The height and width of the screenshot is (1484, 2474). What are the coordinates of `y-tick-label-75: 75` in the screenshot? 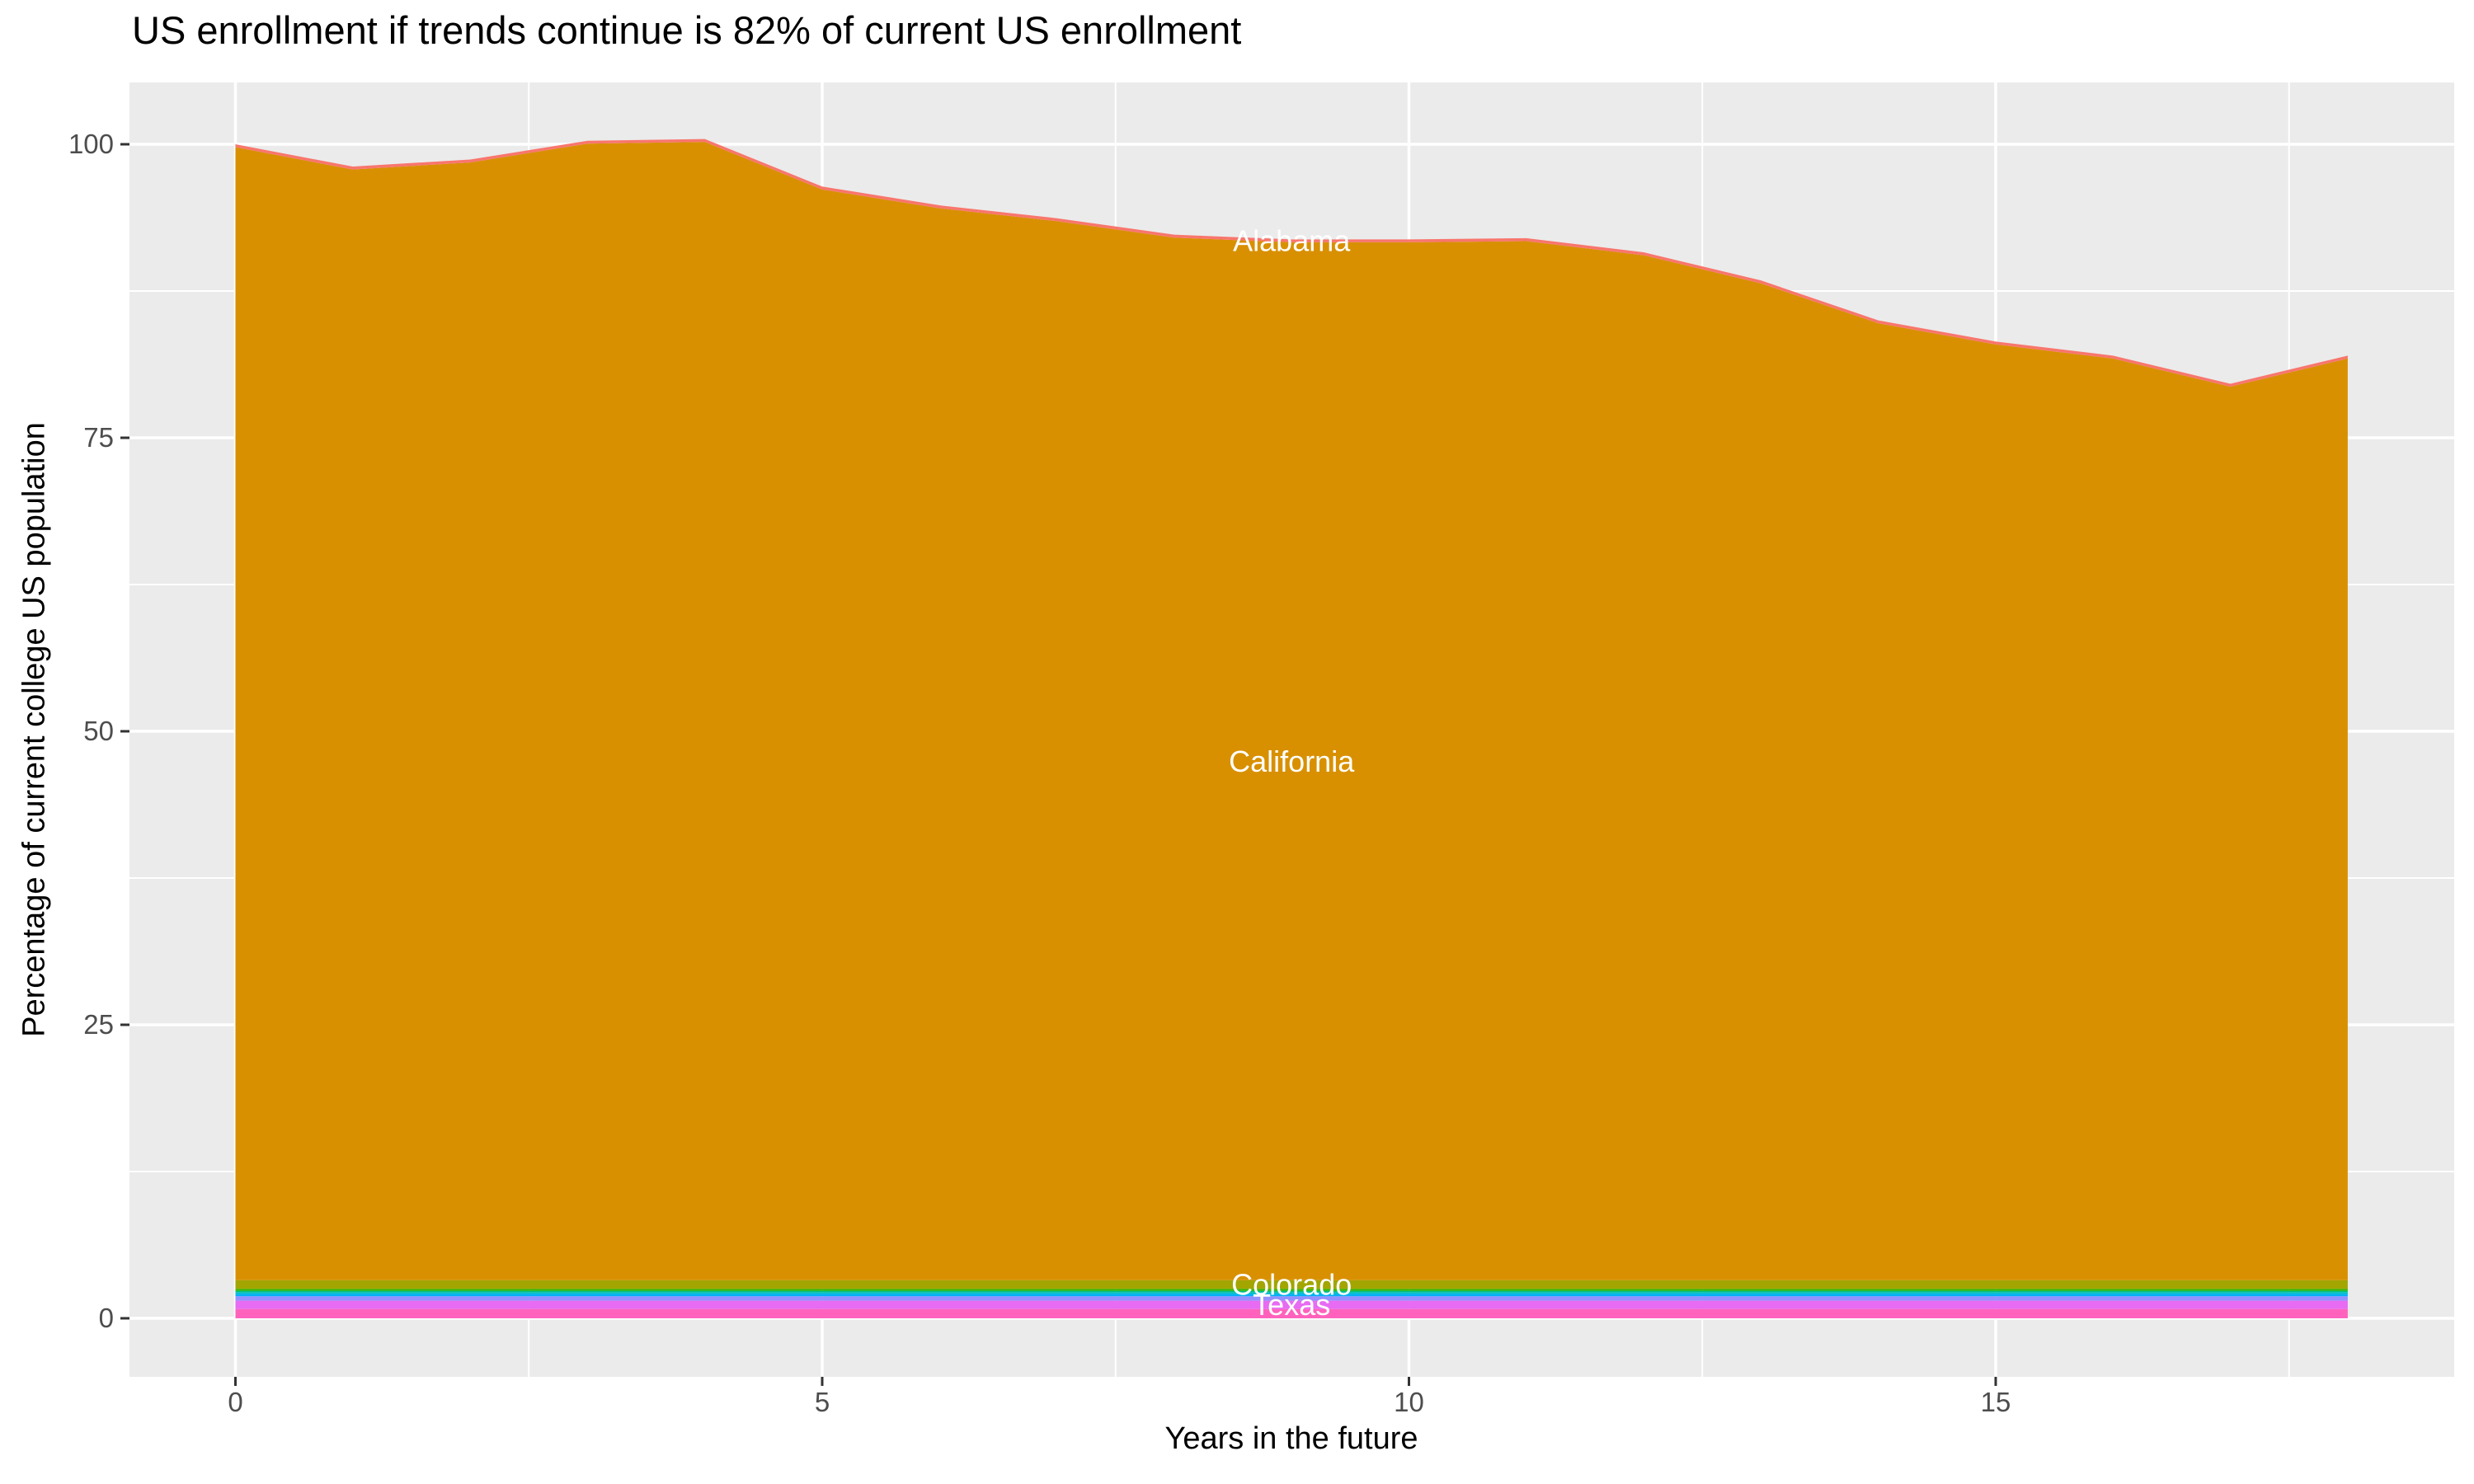 It's located at (98, 437).